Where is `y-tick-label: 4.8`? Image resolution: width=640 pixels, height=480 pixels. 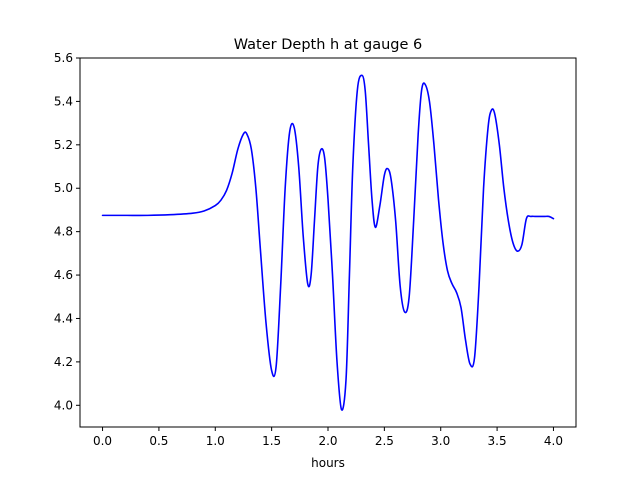
y-tick-label: 4.8 is located at coordinates (63, 232).